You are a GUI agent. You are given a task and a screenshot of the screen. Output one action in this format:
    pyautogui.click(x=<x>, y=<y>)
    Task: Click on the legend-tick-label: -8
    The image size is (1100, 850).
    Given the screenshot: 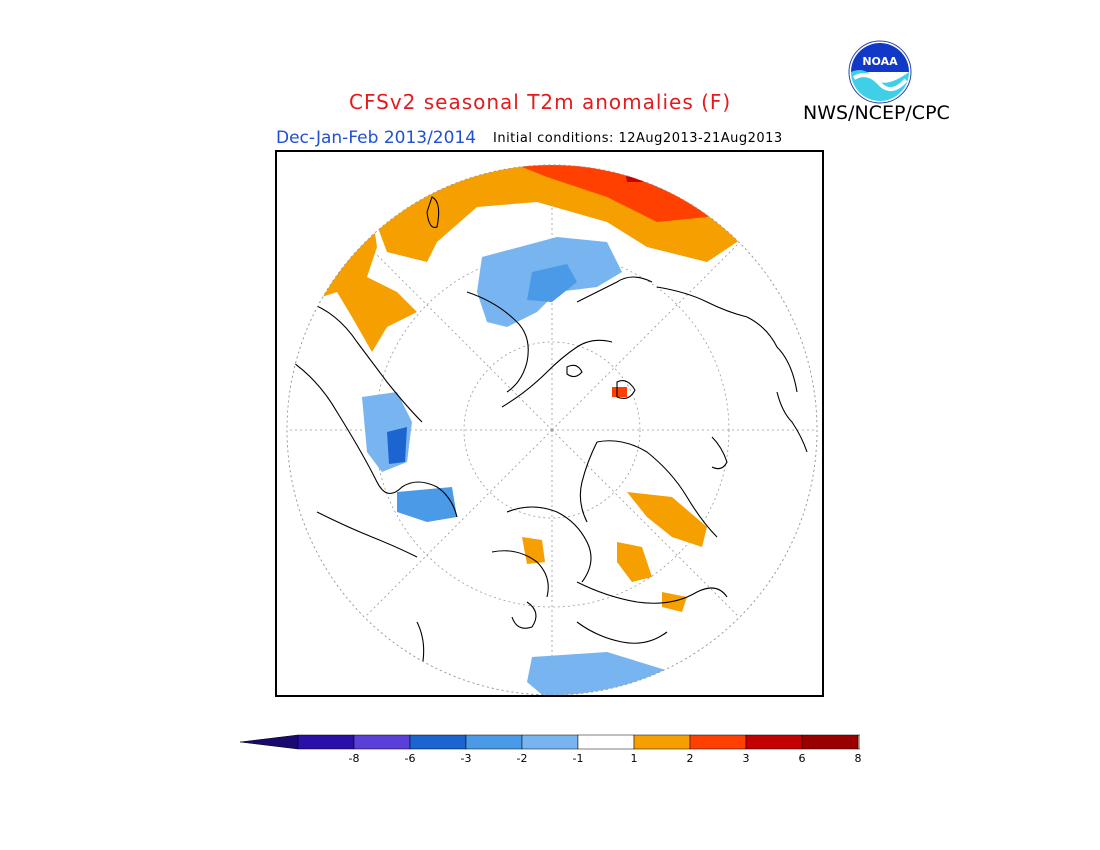 What is the action you would take?
    pyautogui.click(x=354, y=758)
    